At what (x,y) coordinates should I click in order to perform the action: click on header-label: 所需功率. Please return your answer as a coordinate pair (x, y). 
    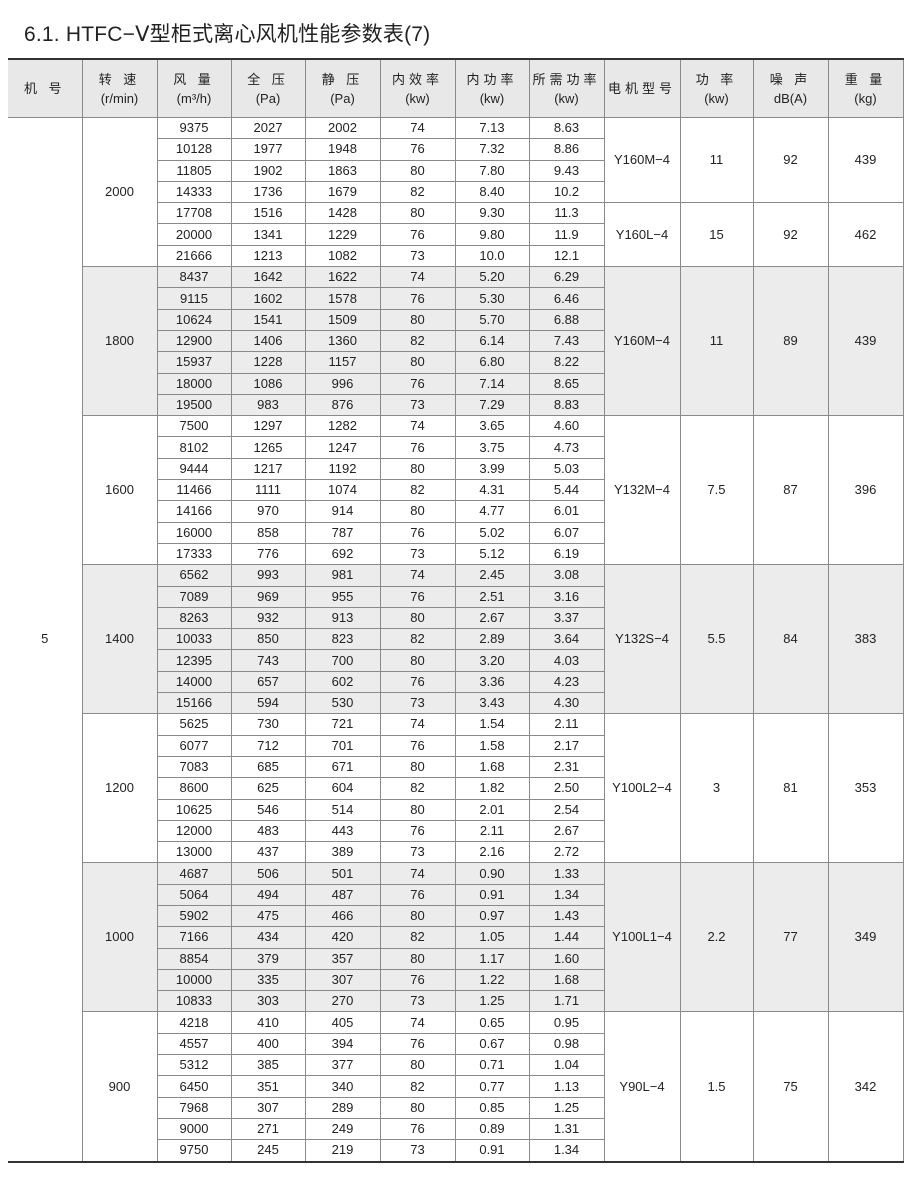
    Looking at the image, I should click on (566, 79).